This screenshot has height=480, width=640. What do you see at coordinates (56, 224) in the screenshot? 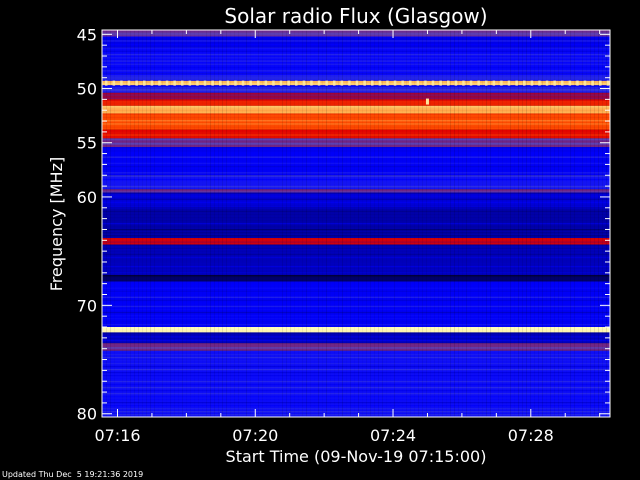
I see `y-axis-label: Frequency [MHz]` at bounding box center [56, 224].